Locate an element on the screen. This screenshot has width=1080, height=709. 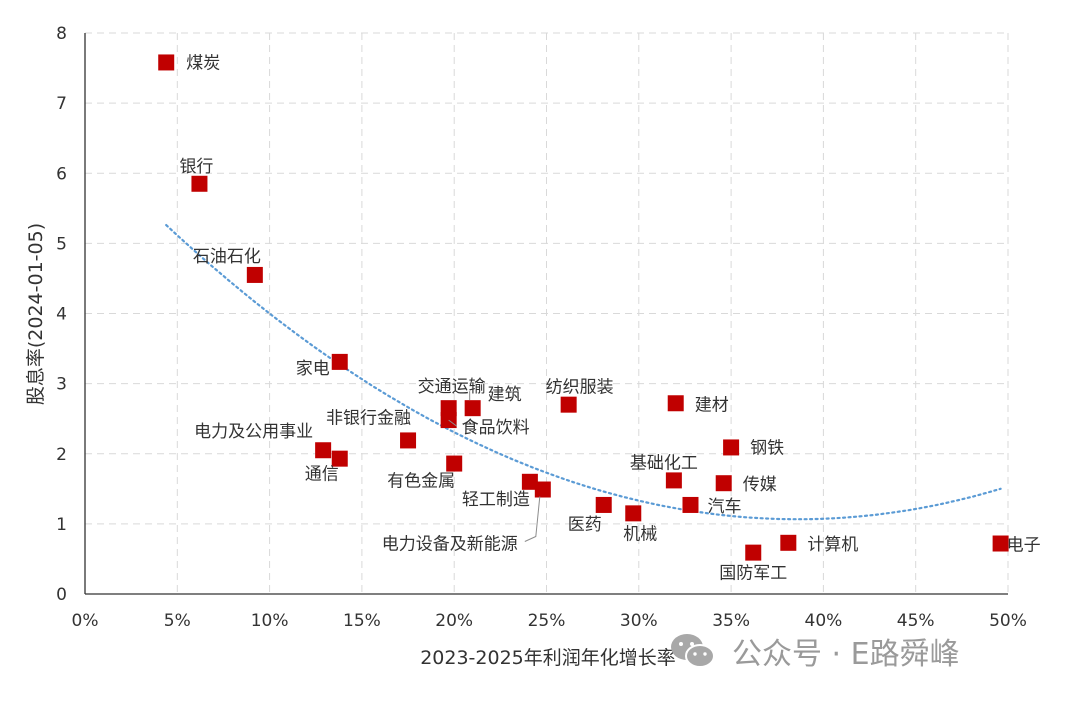
point-label: 建筑 is located at coordinates (505, 395).